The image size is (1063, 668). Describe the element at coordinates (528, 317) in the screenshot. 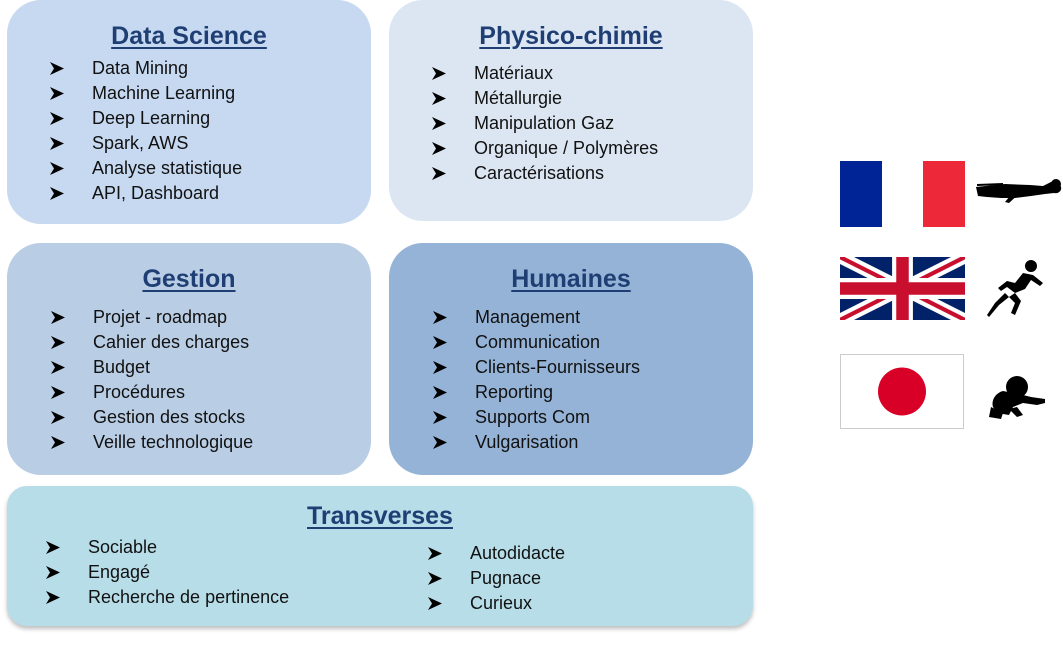

I see `list-item-label: Management` at that location.